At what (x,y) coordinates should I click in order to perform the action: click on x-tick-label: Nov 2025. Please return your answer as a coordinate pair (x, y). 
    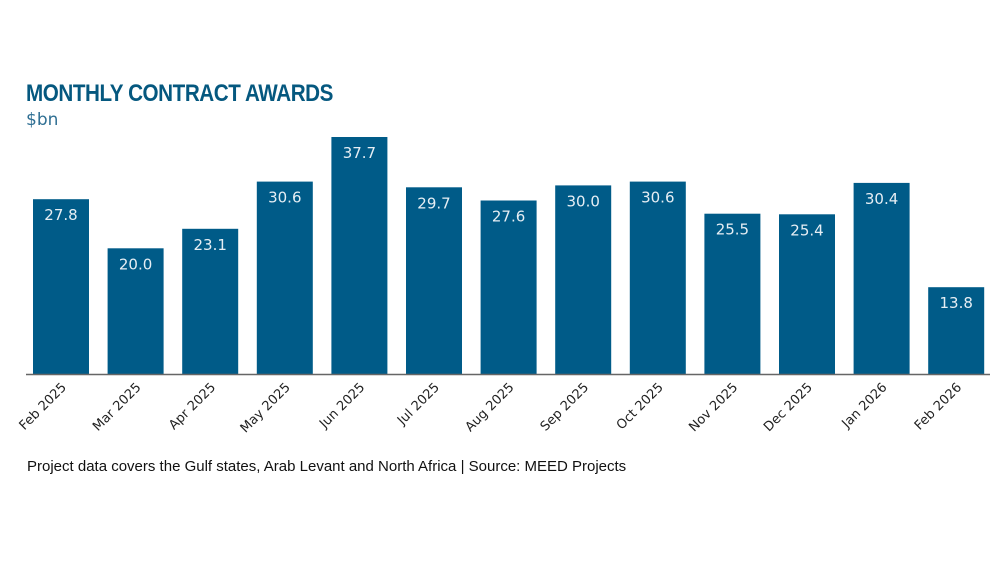
    Looking at the image, I should click on (713, 407).